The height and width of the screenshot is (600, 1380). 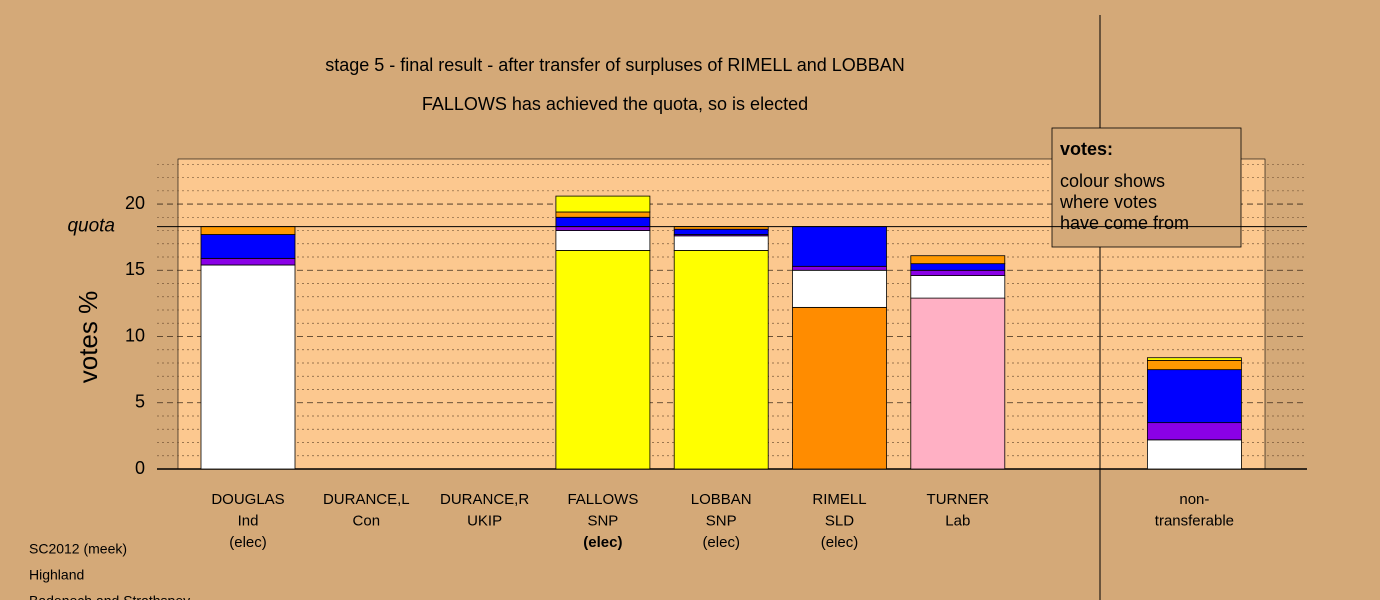 What do you see at coordinates (140, 468) in the screenshot?
I see `y-tick-label: 0` at bounding box center [140, 468].